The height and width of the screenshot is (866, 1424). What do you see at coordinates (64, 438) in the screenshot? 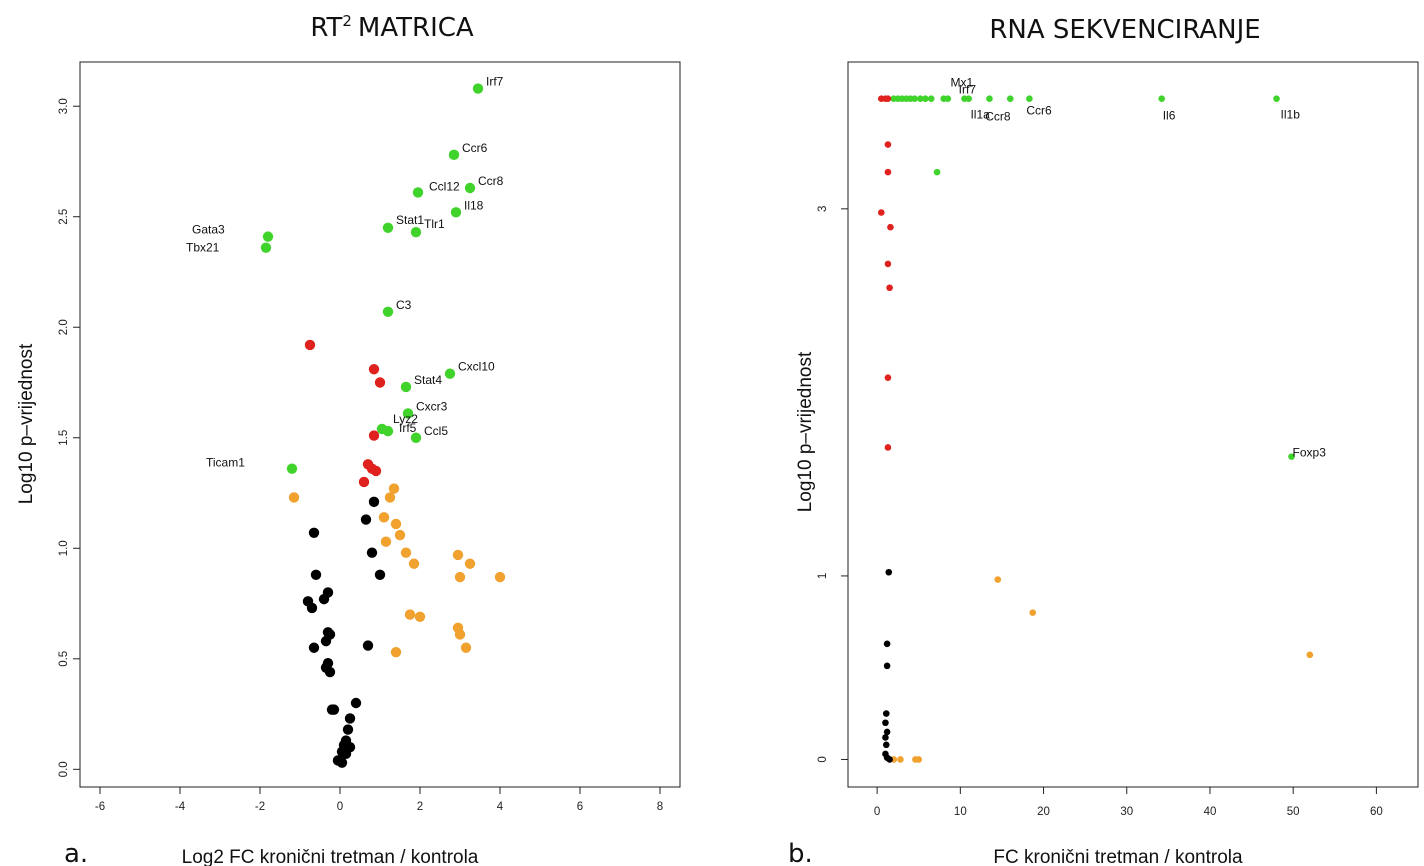
I see `y-tick-label: 1.5` at bounding box center [64, 438].